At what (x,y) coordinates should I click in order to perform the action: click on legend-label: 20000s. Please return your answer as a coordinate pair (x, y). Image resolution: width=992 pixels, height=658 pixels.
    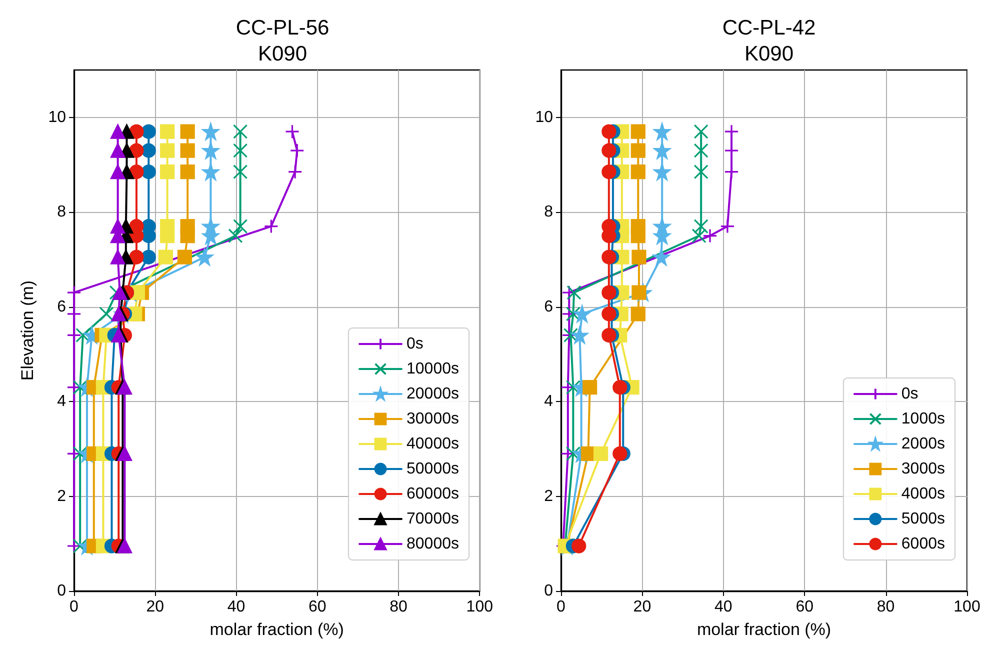
    Looking at the image, I should click on (433, 394).